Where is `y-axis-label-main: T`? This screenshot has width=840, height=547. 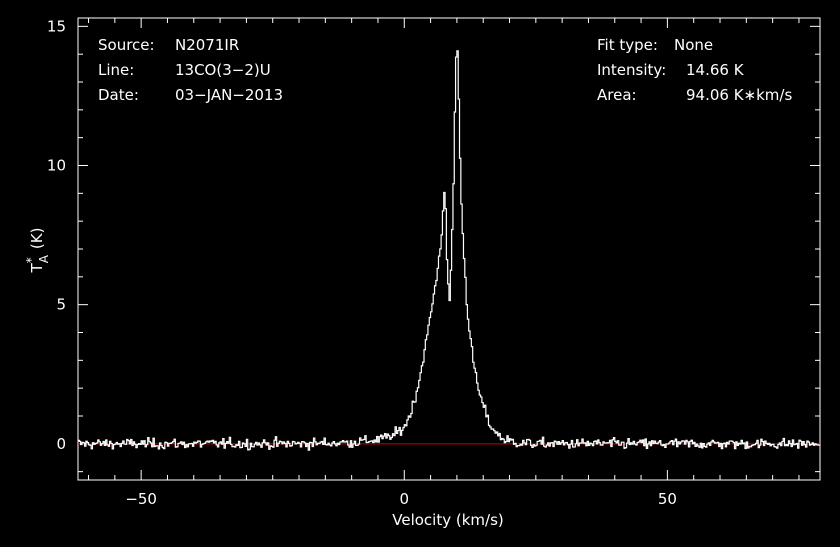
y-axis-label-main: T is located at coordinates (37, 267).